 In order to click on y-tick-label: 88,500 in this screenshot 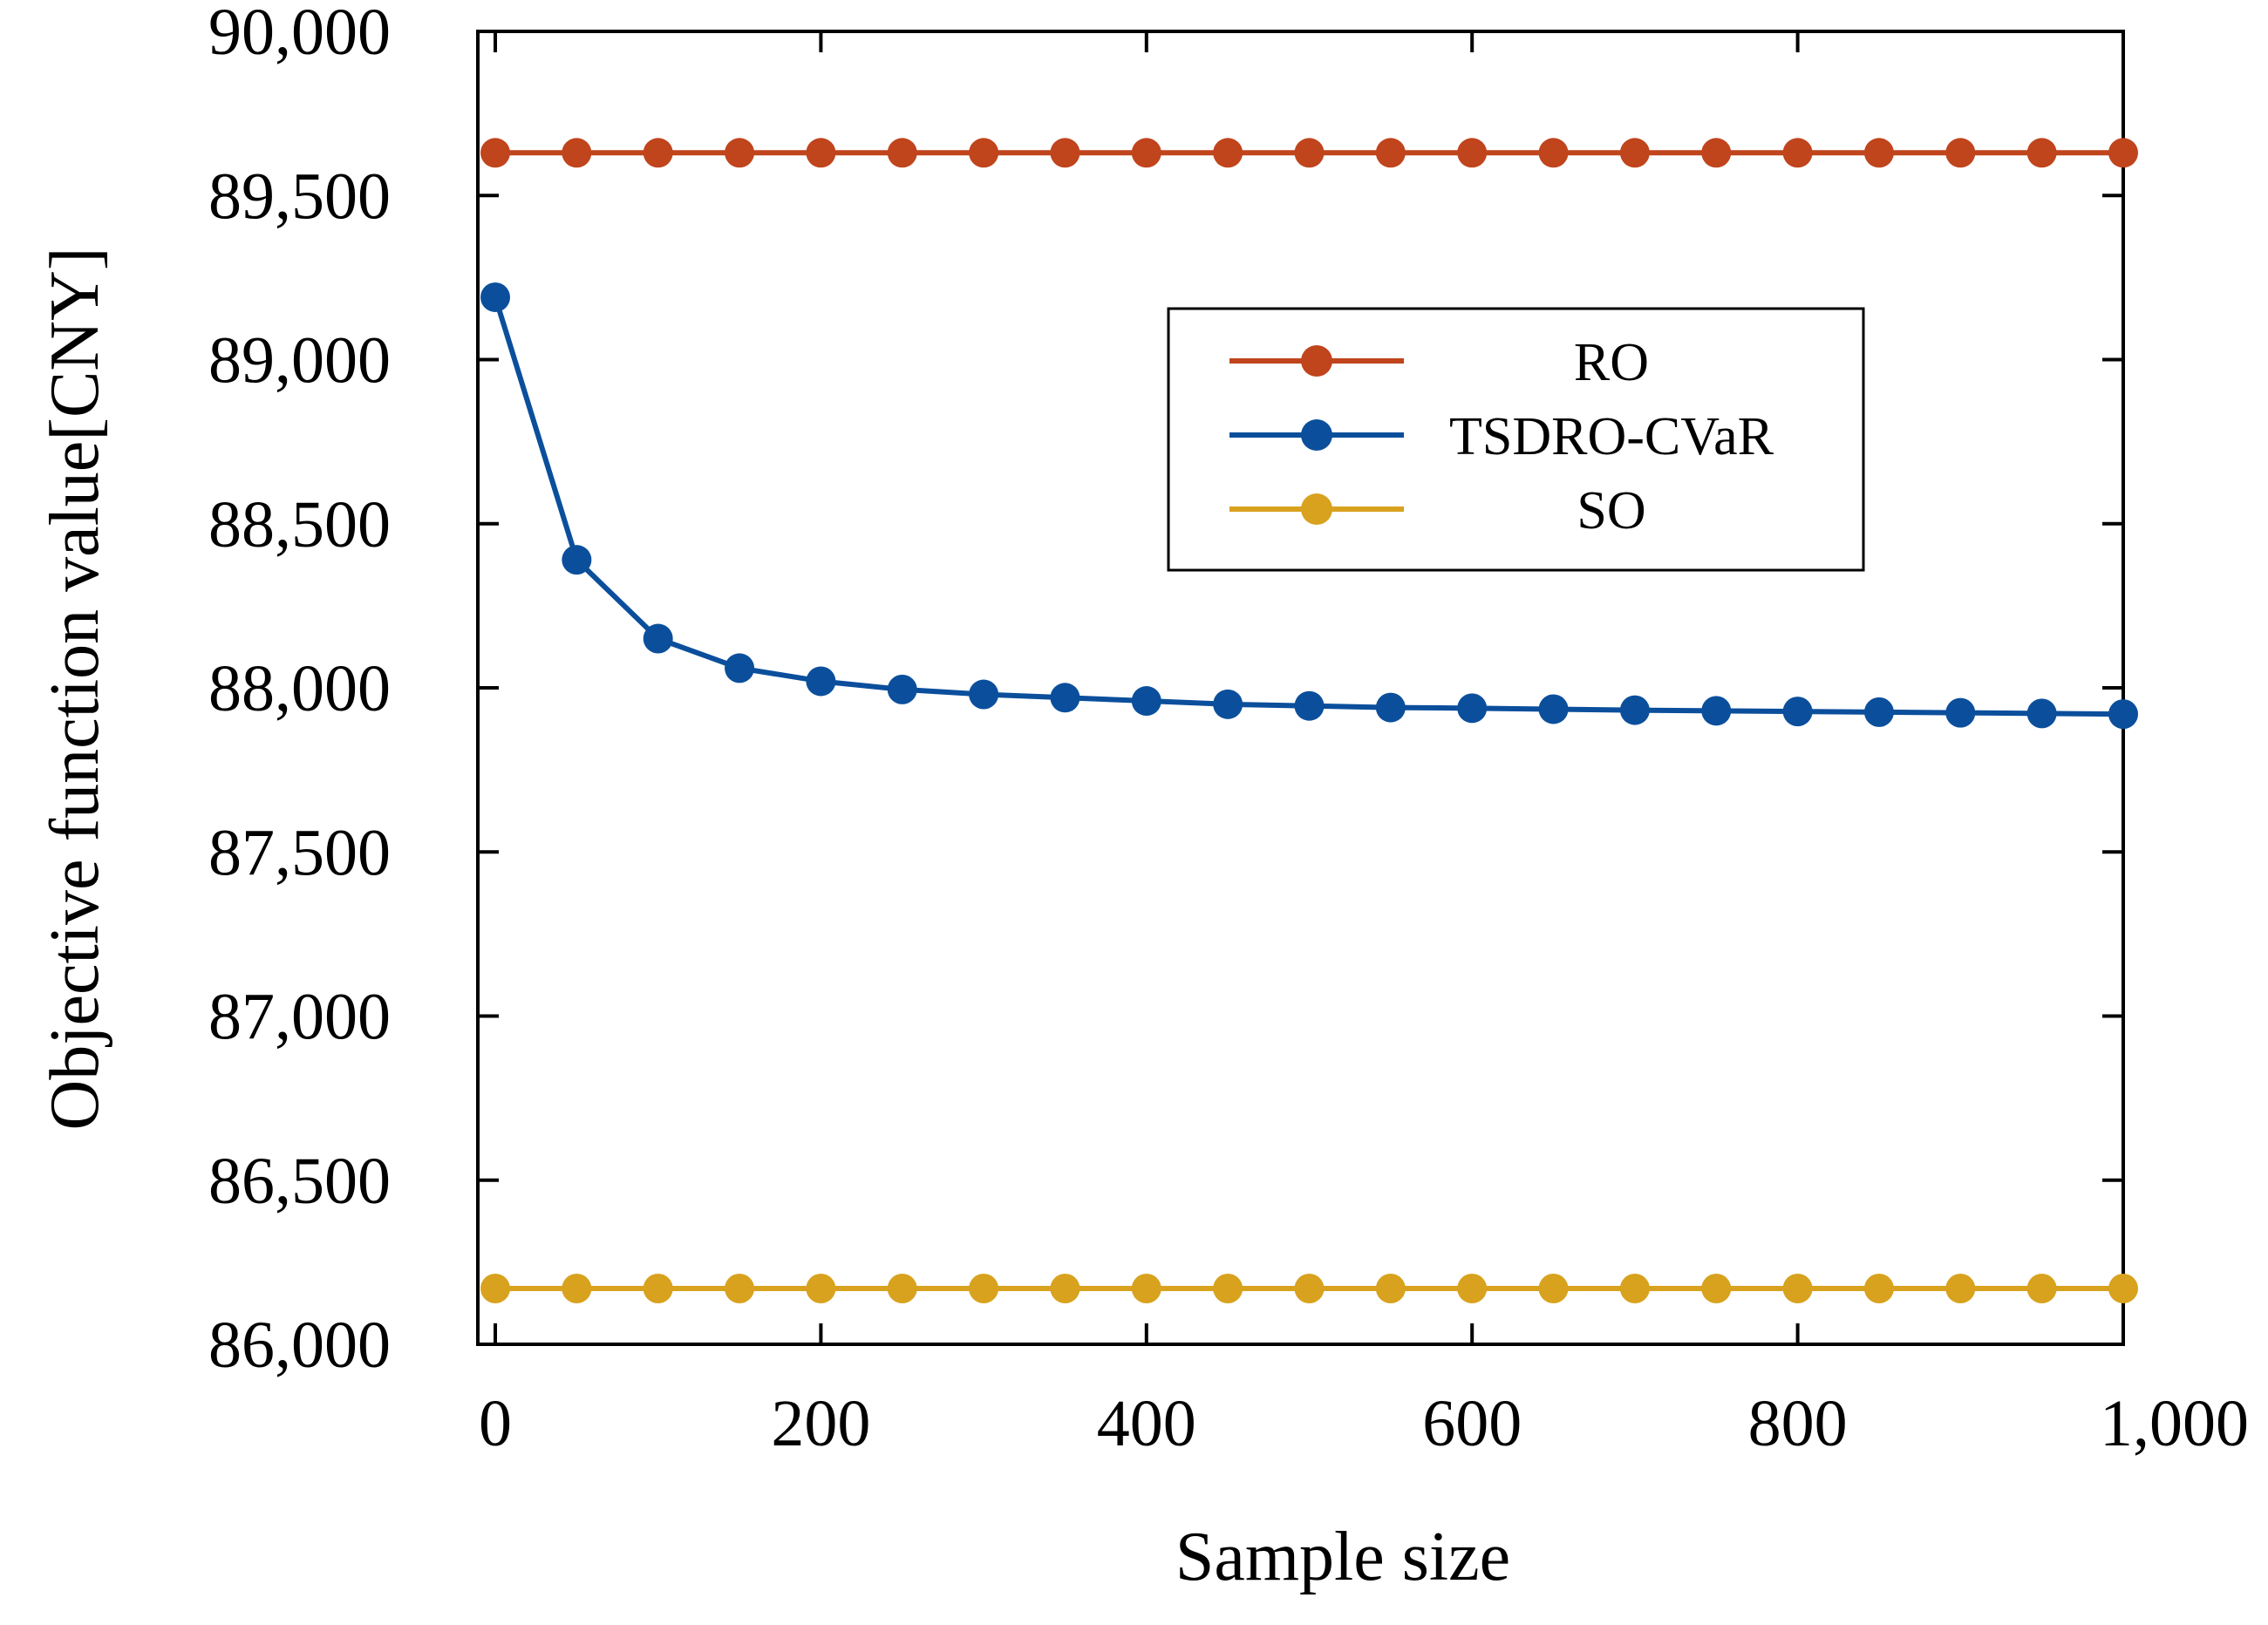, I will do `click(299, 524)`.